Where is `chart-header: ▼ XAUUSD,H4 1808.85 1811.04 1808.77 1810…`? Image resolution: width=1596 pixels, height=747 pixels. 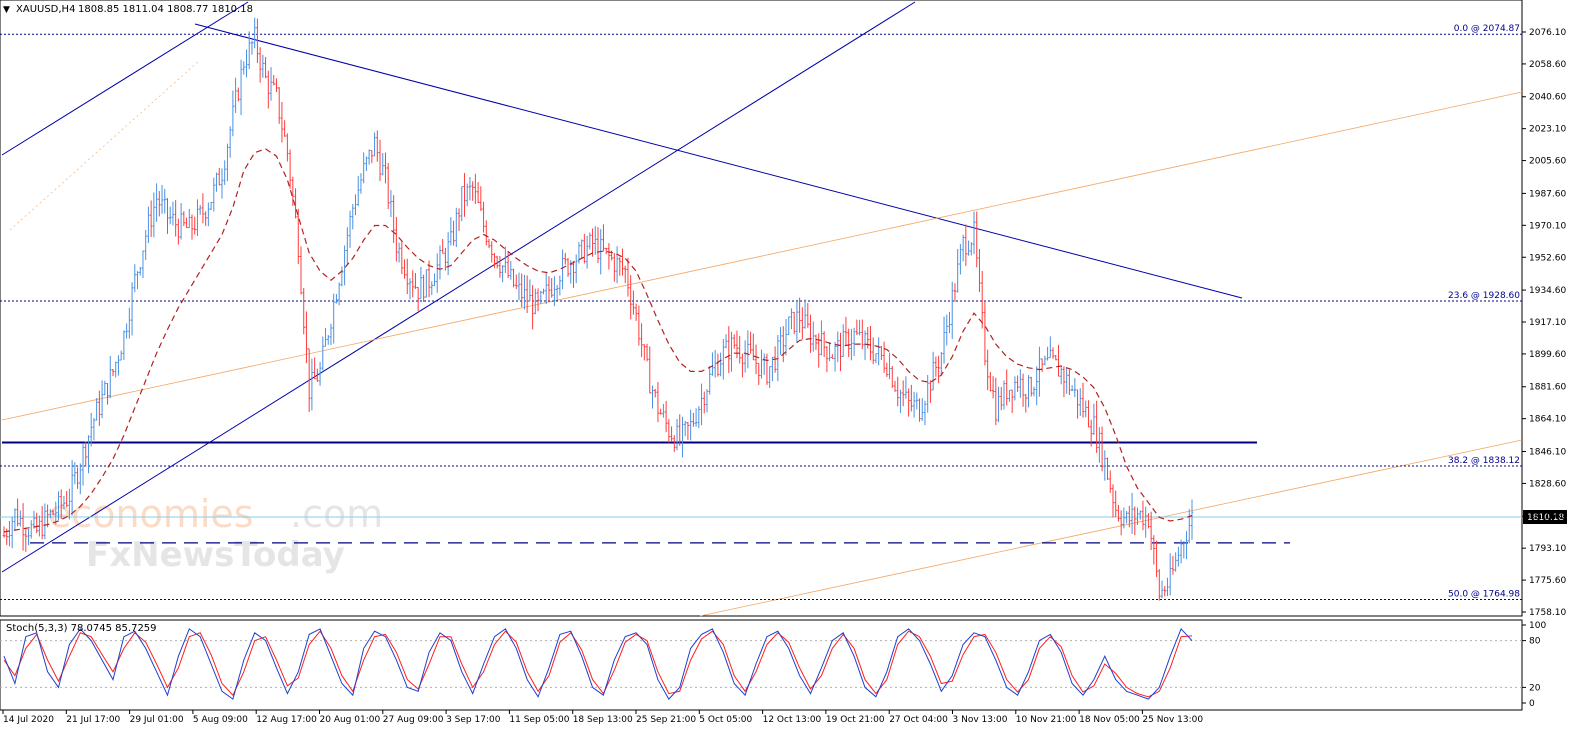 chart-header: ▼ XAUUSD,H4 1808.85 1811.04 1808.77 1810… is located at coordinates (128, 319).